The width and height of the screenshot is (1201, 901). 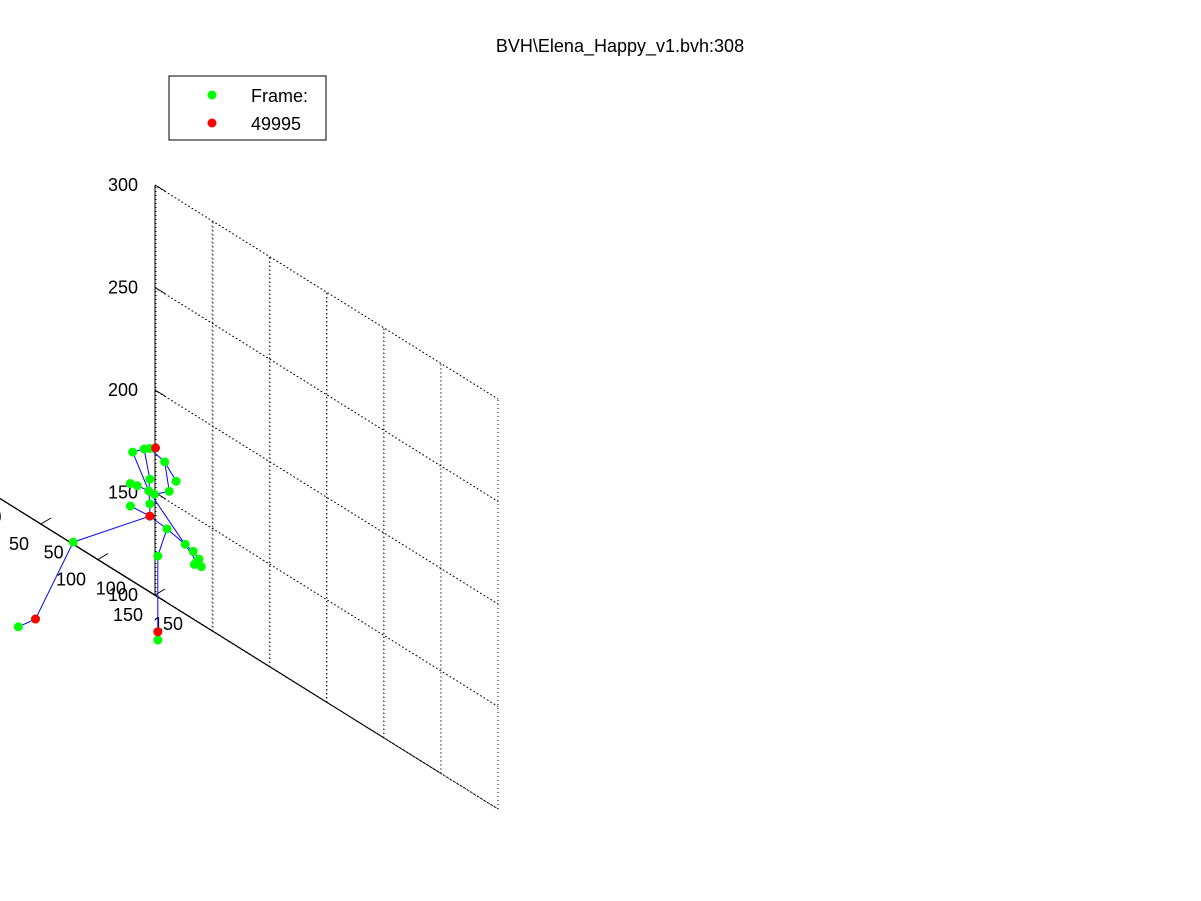 I want to click on legend: Frame: 49995, so click(x=247, y=108).